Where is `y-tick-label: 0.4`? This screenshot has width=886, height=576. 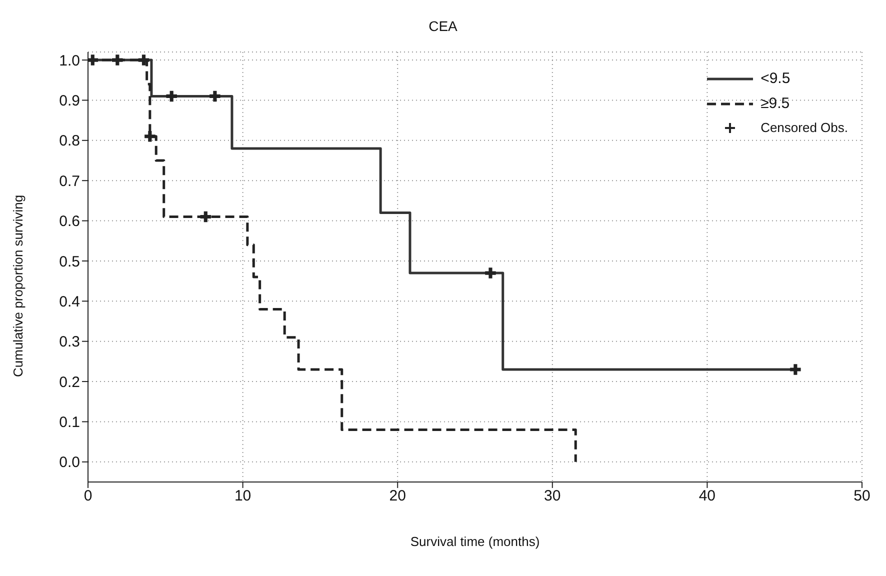
y-tick-label: 0.4 is located at coordinates (69, 301).